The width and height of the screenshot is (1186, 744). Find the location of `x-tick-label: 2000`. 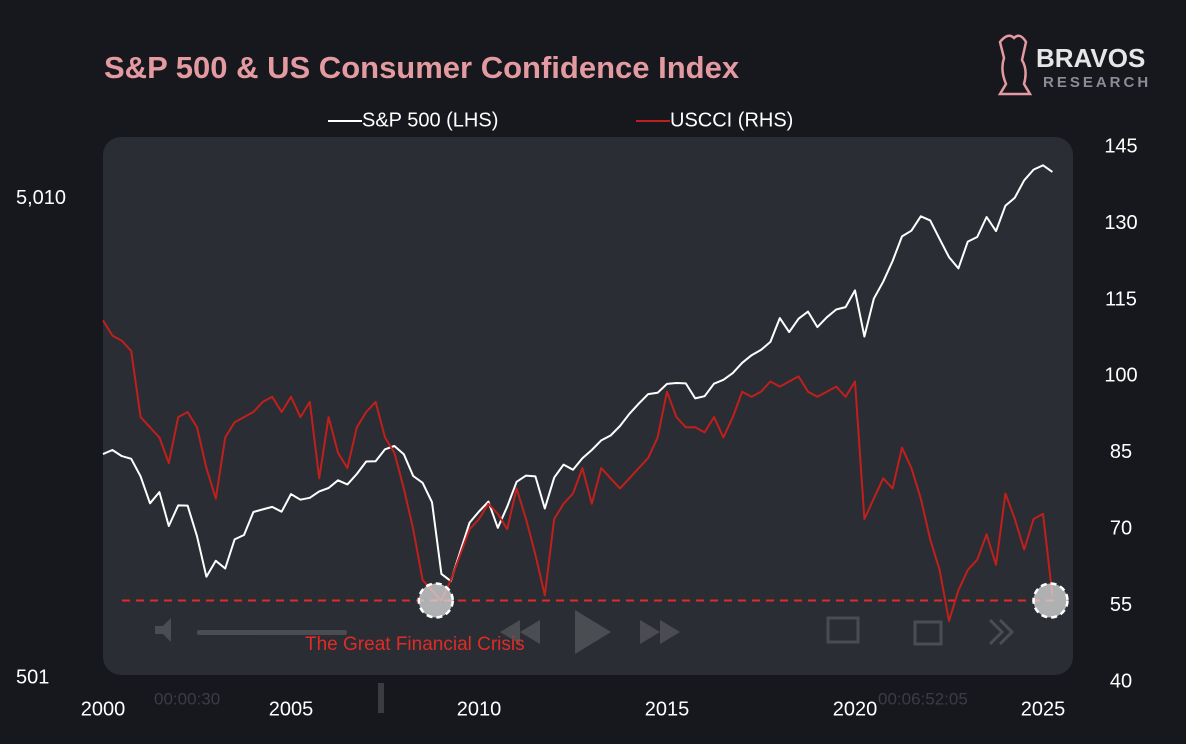

x-tick-label: 2000 is located at coordinates (103, 709).